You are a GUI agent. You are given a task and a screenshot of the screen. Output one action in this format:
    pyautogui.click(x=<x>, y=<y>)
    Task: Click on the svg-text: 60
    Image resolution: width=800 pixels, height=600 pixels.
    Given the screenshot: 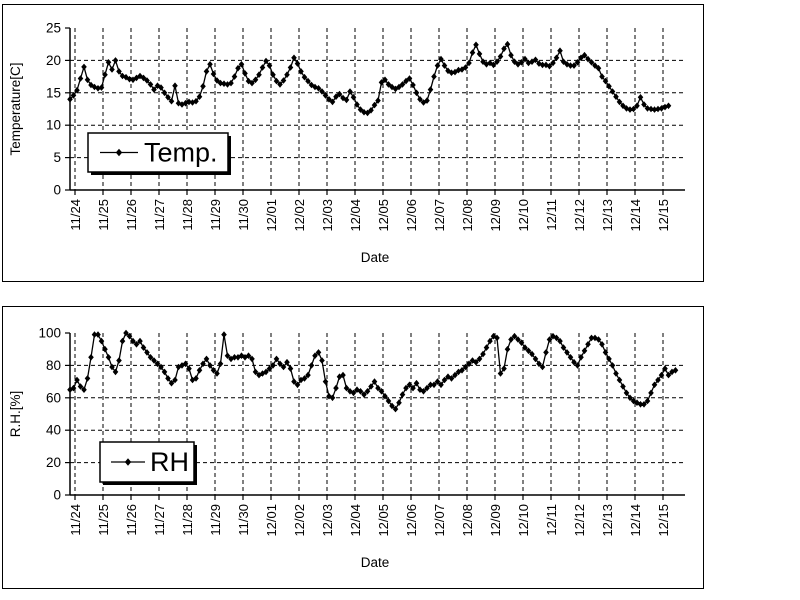 What is the action you would take?
    pyautogui.click(x=53, y=397)
    